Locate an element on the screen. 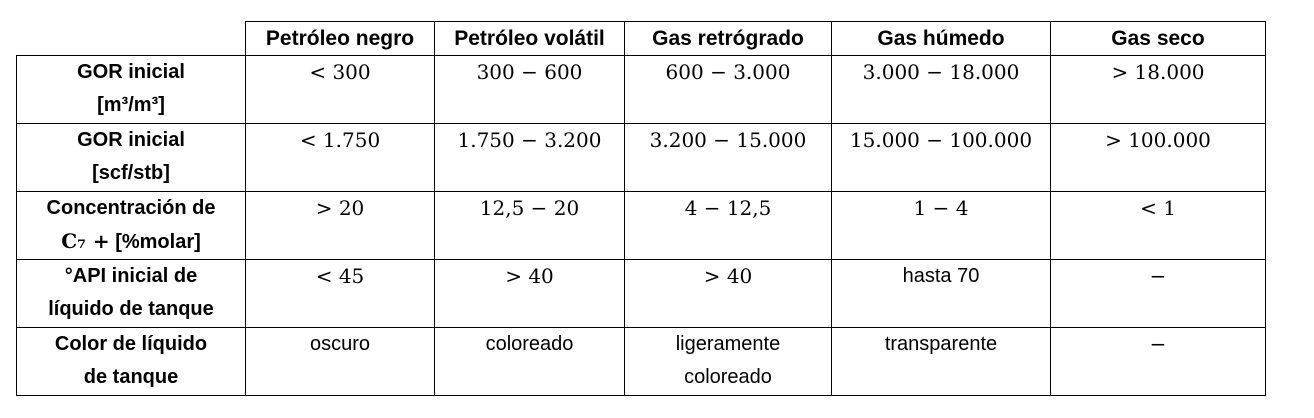 The height and width of the screenshot is (418, 1314). table-cell: 4 − 12,5 is located at coordinates (728, 225).